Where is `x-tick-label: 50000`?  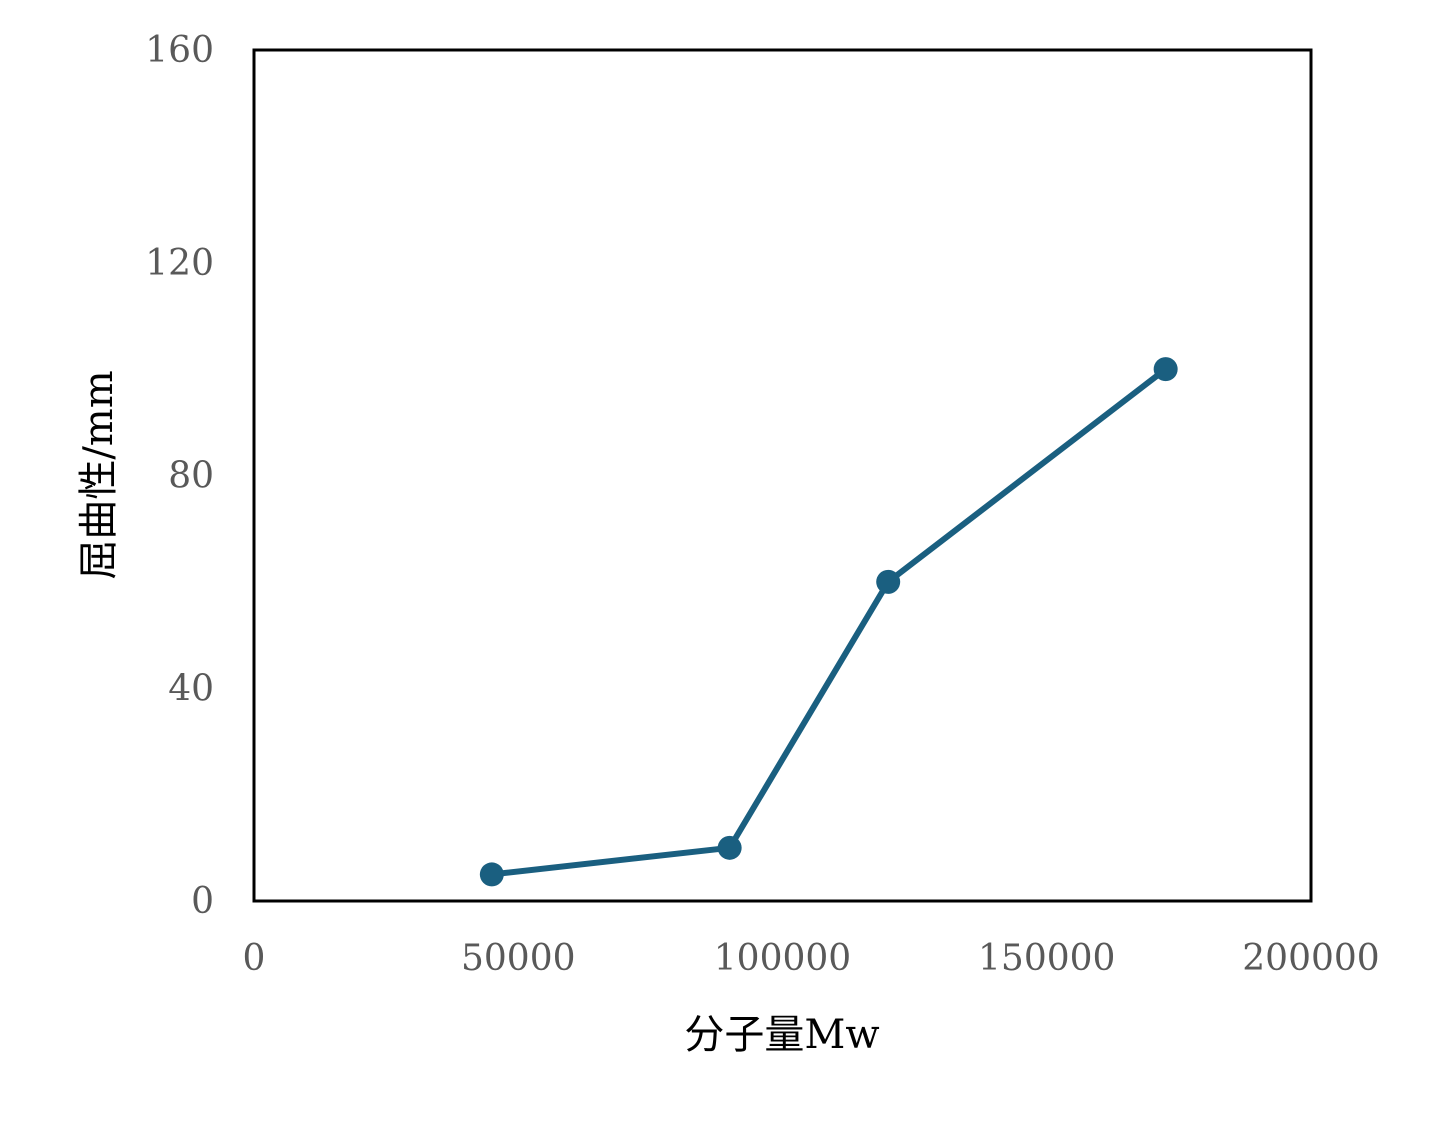 x-tick-label: 50000 is located at coordinates (518, 958).